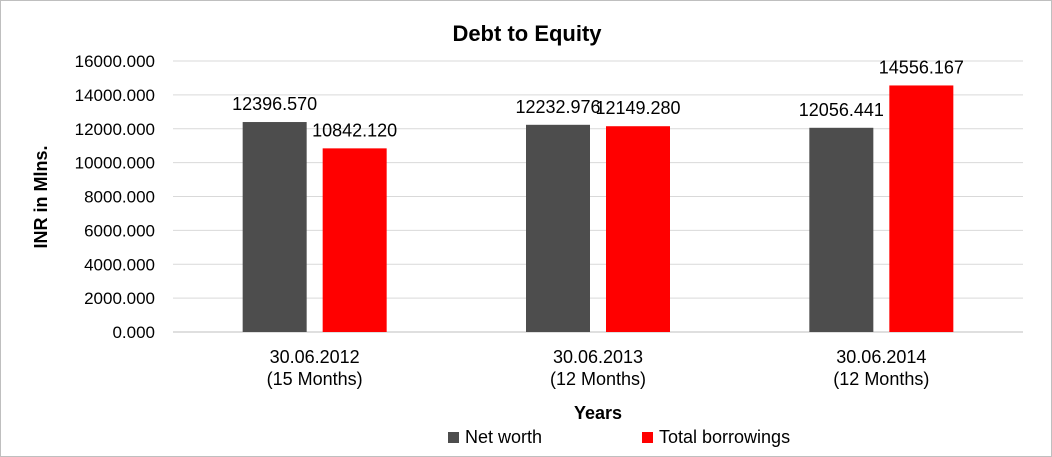  Describe the element at coordinates (619, 437) in the screenshot. I see `legend: Net worth Total borrowings` at that location.